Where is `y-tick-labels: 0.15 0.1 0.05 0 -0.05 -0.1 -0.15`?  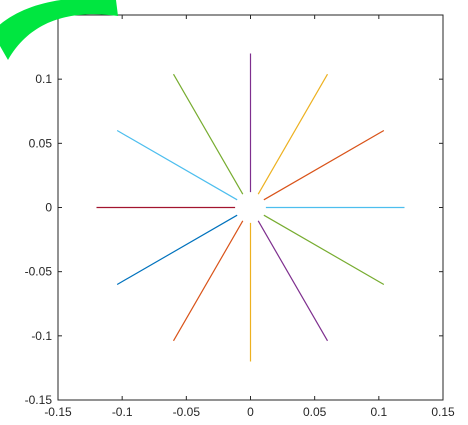 y-tick-labels: 0.15 0.1 0.05 0 -0.05 -0.1 -0.15 is located at coordinates (39, 207).